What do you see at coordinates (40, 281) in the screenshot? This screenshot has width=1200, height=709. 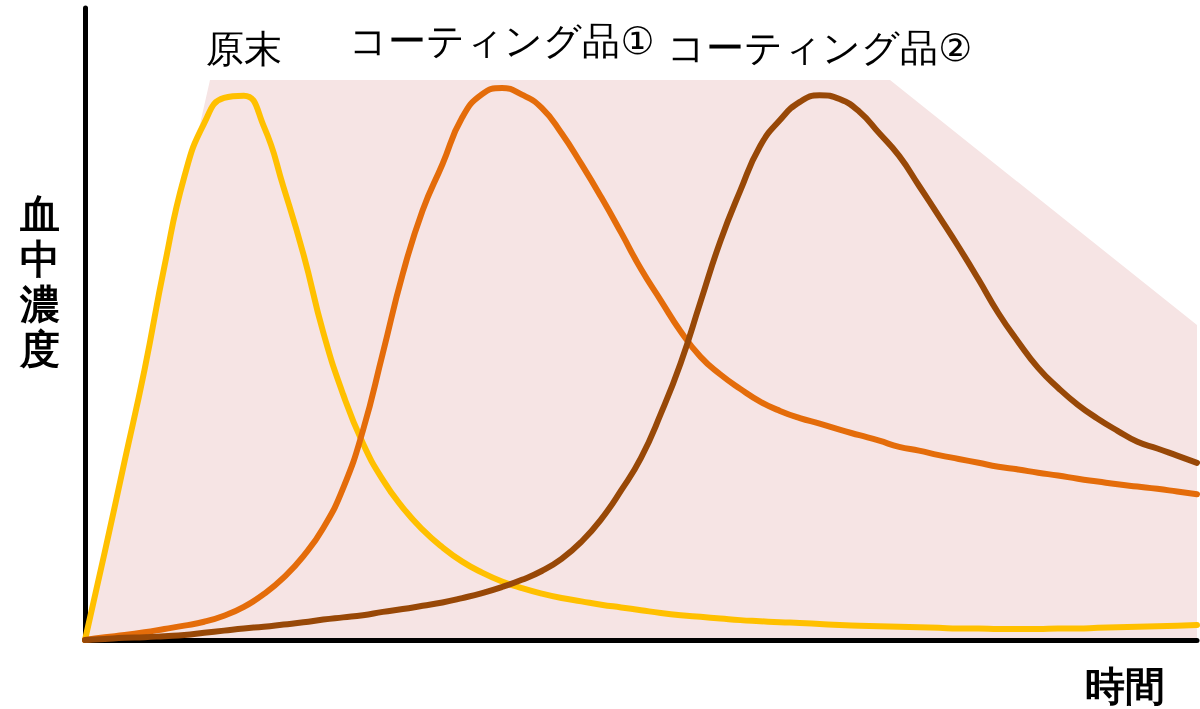 I see `y-axis-title: 血中濃度` at bounding box center [40, 281].